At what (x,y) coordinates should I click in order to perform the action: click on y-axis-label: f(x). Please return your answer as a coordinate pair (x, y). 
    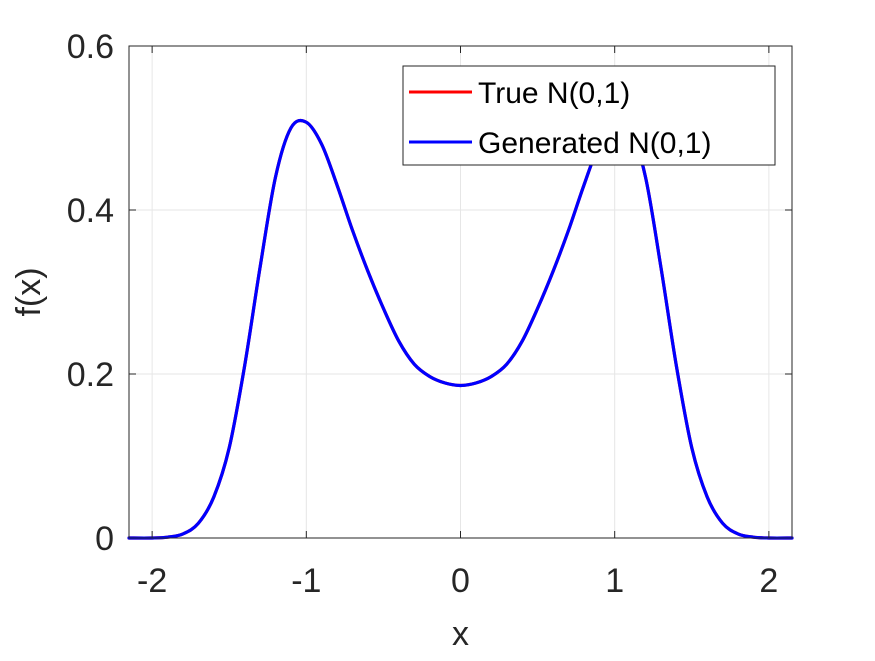
    Looking at the image, I should click on (29, 291).